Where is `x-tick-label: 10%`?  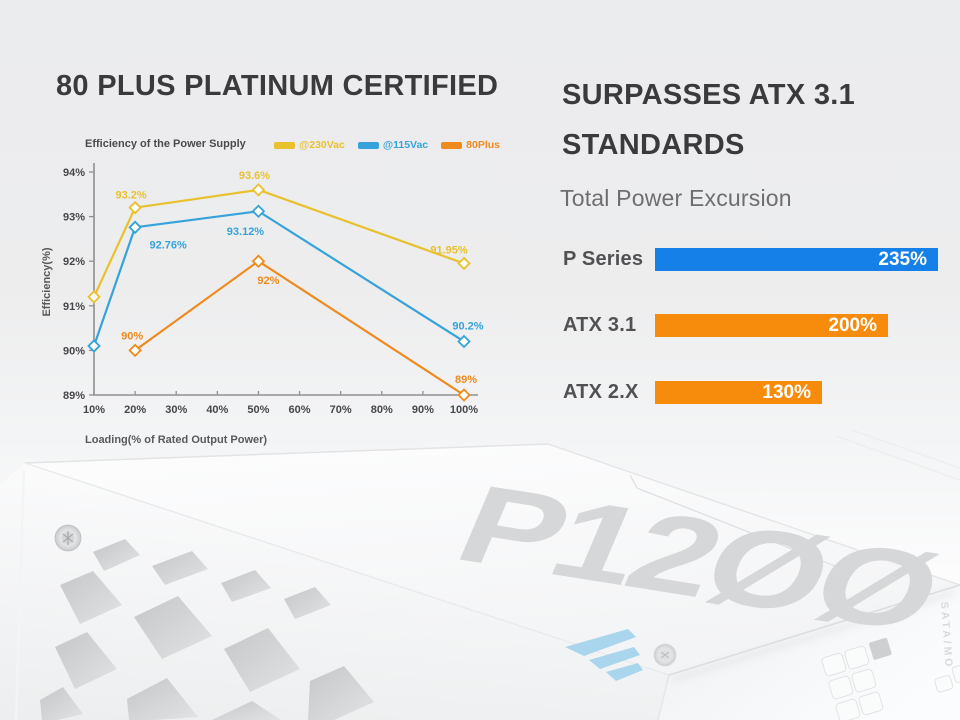
x-tick-label: 10% is located at coordinates (94, 410).